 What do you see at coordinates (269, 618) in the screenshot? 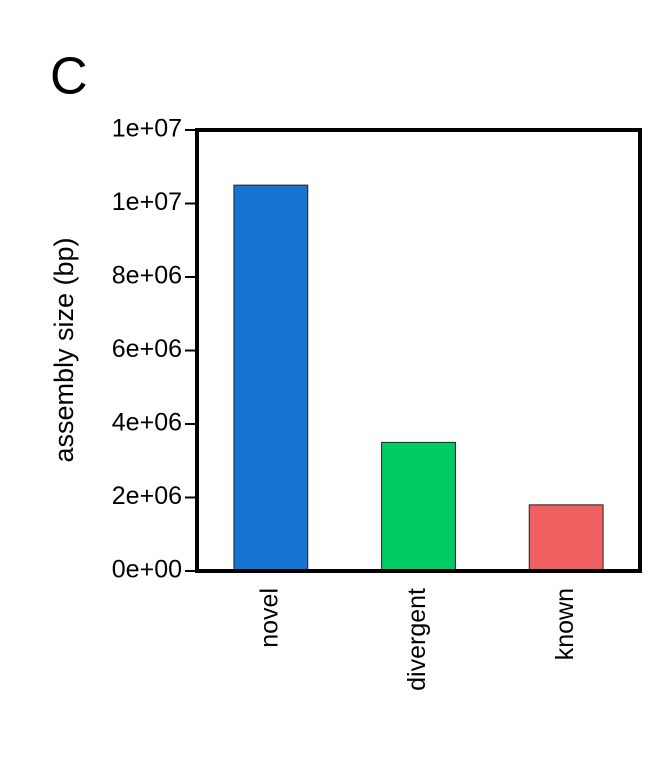
I see `x-tick-label: novel` at bounding box center [269, 618].